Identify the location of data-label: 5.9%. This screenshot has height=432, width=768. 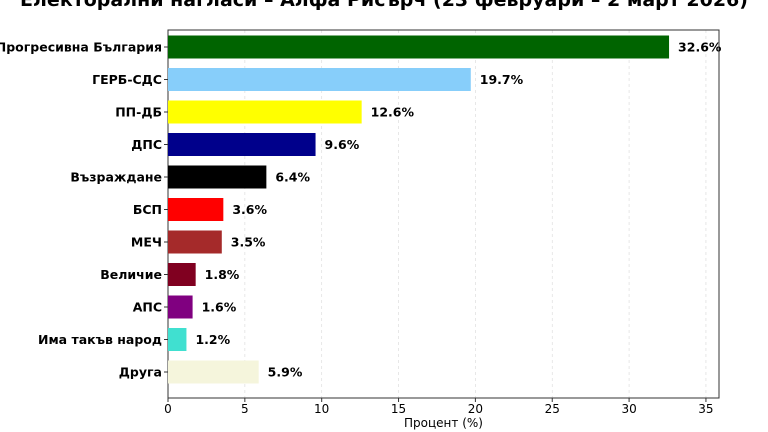
(285, 372).